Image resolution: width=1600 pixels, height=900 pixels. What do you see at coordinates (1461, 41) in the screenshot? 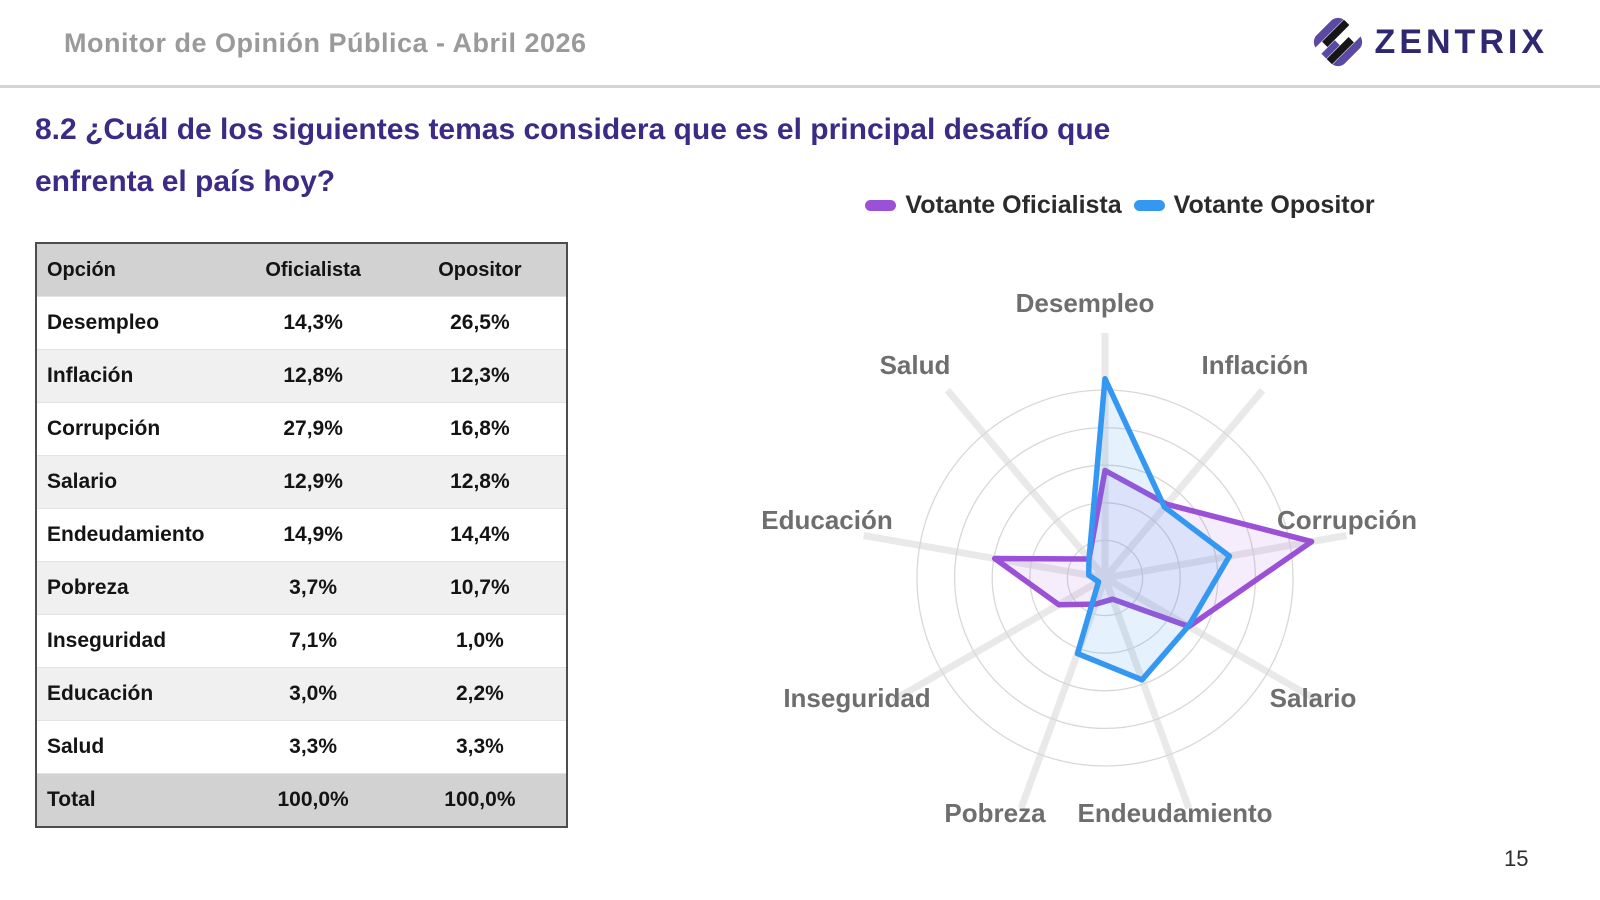
I see `brand-name: ZENTRIX` at bounding box center [1461, 41].